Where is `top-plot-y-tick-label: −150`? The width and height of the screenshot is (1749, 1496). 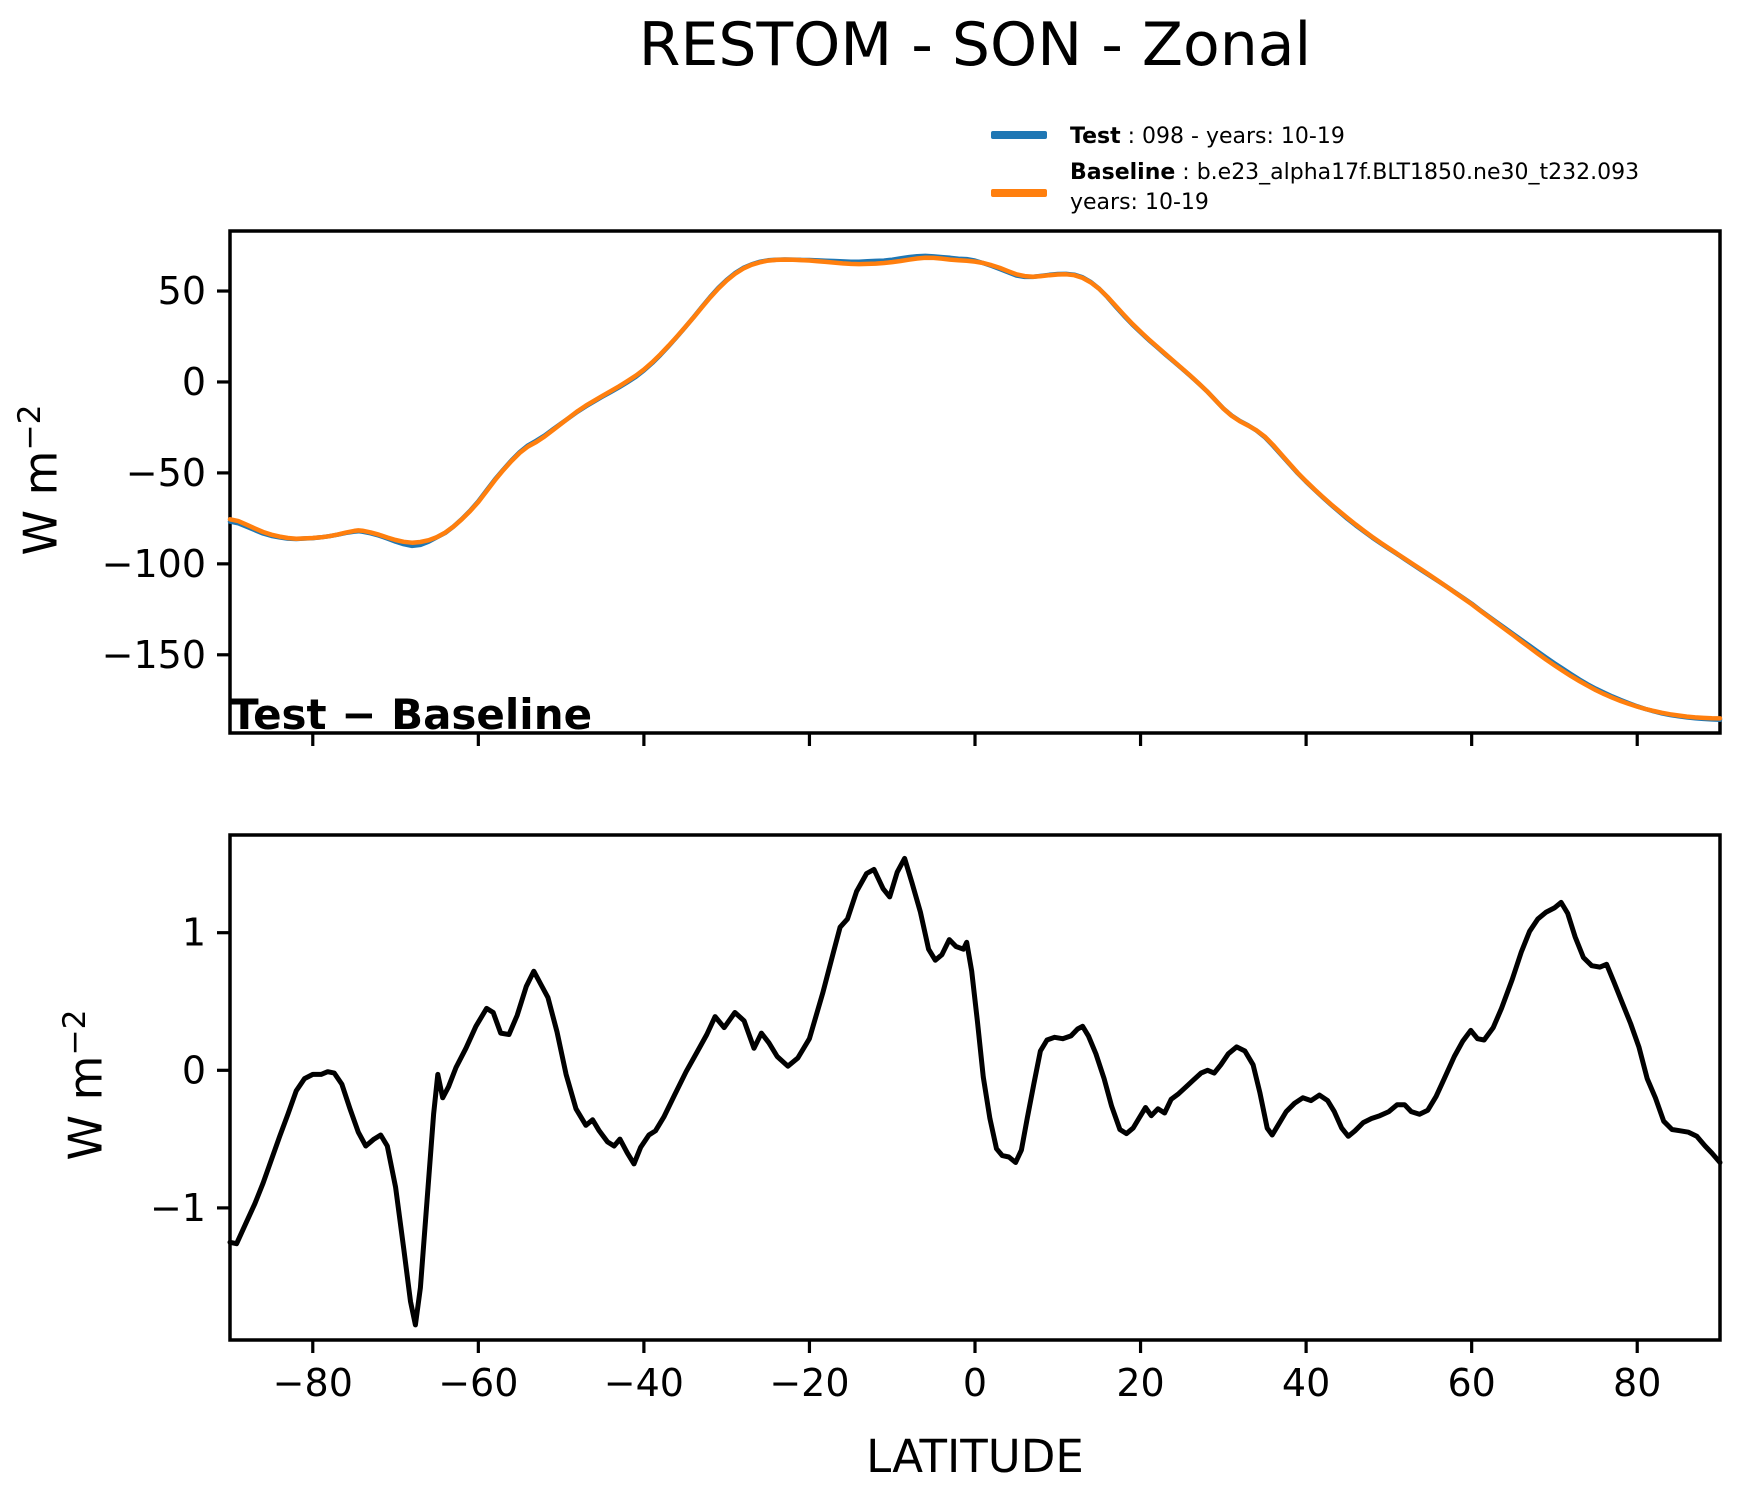
top-plot-y-tick-label: −150 is located at coordinates (154, 655).